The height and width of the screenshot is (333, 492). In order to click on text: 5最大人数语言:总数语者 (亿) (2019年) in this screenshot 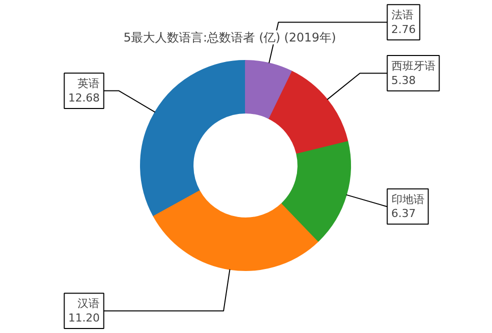, I will do `click(229, 37)`.